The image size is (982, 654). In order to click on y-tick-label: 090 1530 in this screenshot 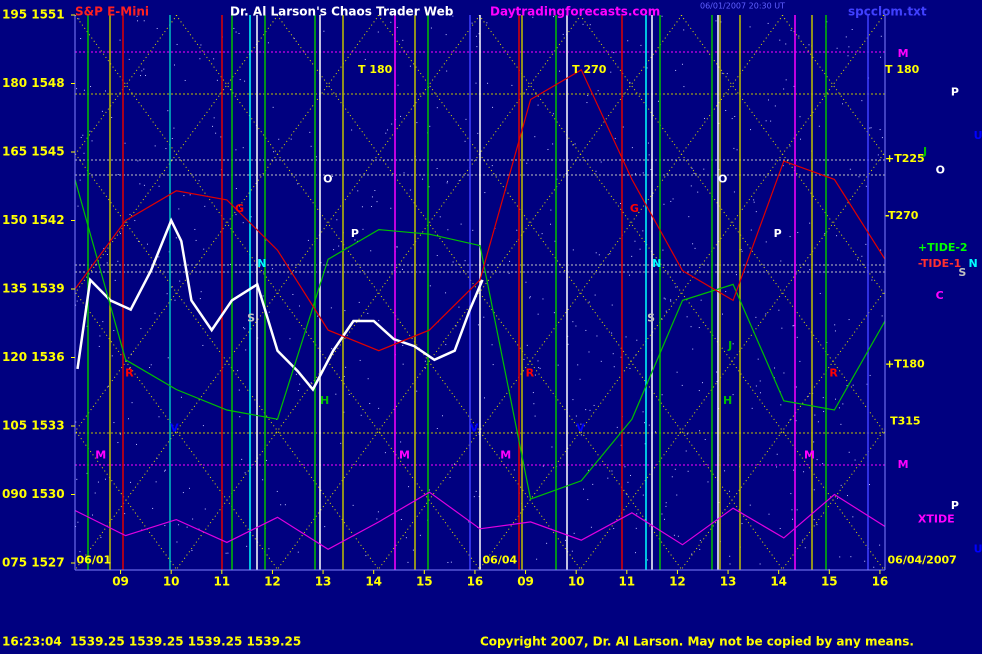, I will do `click(33, 494)`.